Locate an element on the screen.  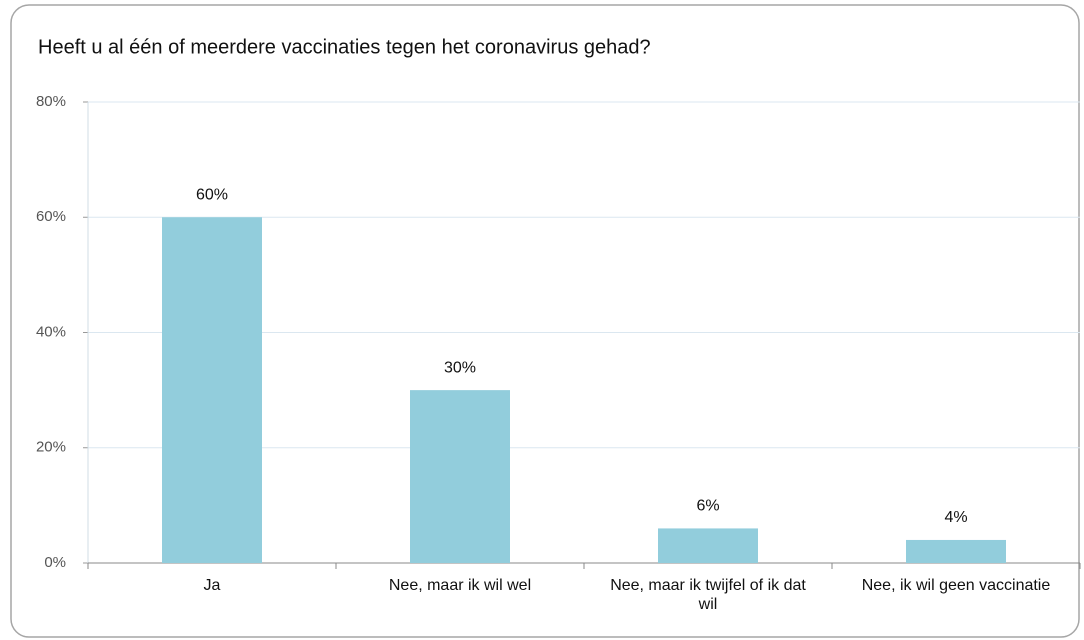
y-tick-label: 80% is located at coordinates (51, 101).